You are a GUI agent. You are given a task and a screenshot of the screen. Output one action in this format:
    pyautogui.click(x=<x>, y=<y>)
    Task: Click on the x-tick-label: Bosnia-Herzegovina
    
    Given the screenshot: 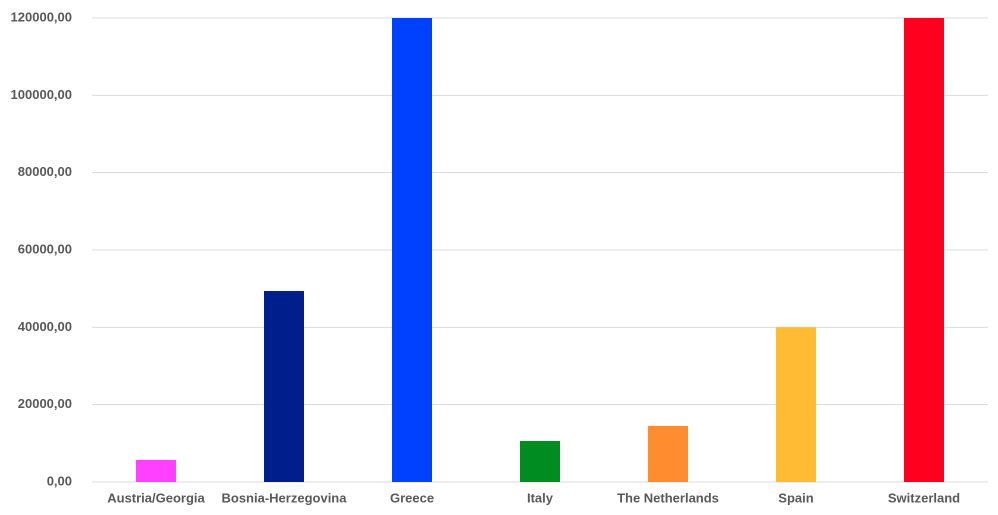 What is the action you would take?
    pyautogui.click(x=285, y=497)
    